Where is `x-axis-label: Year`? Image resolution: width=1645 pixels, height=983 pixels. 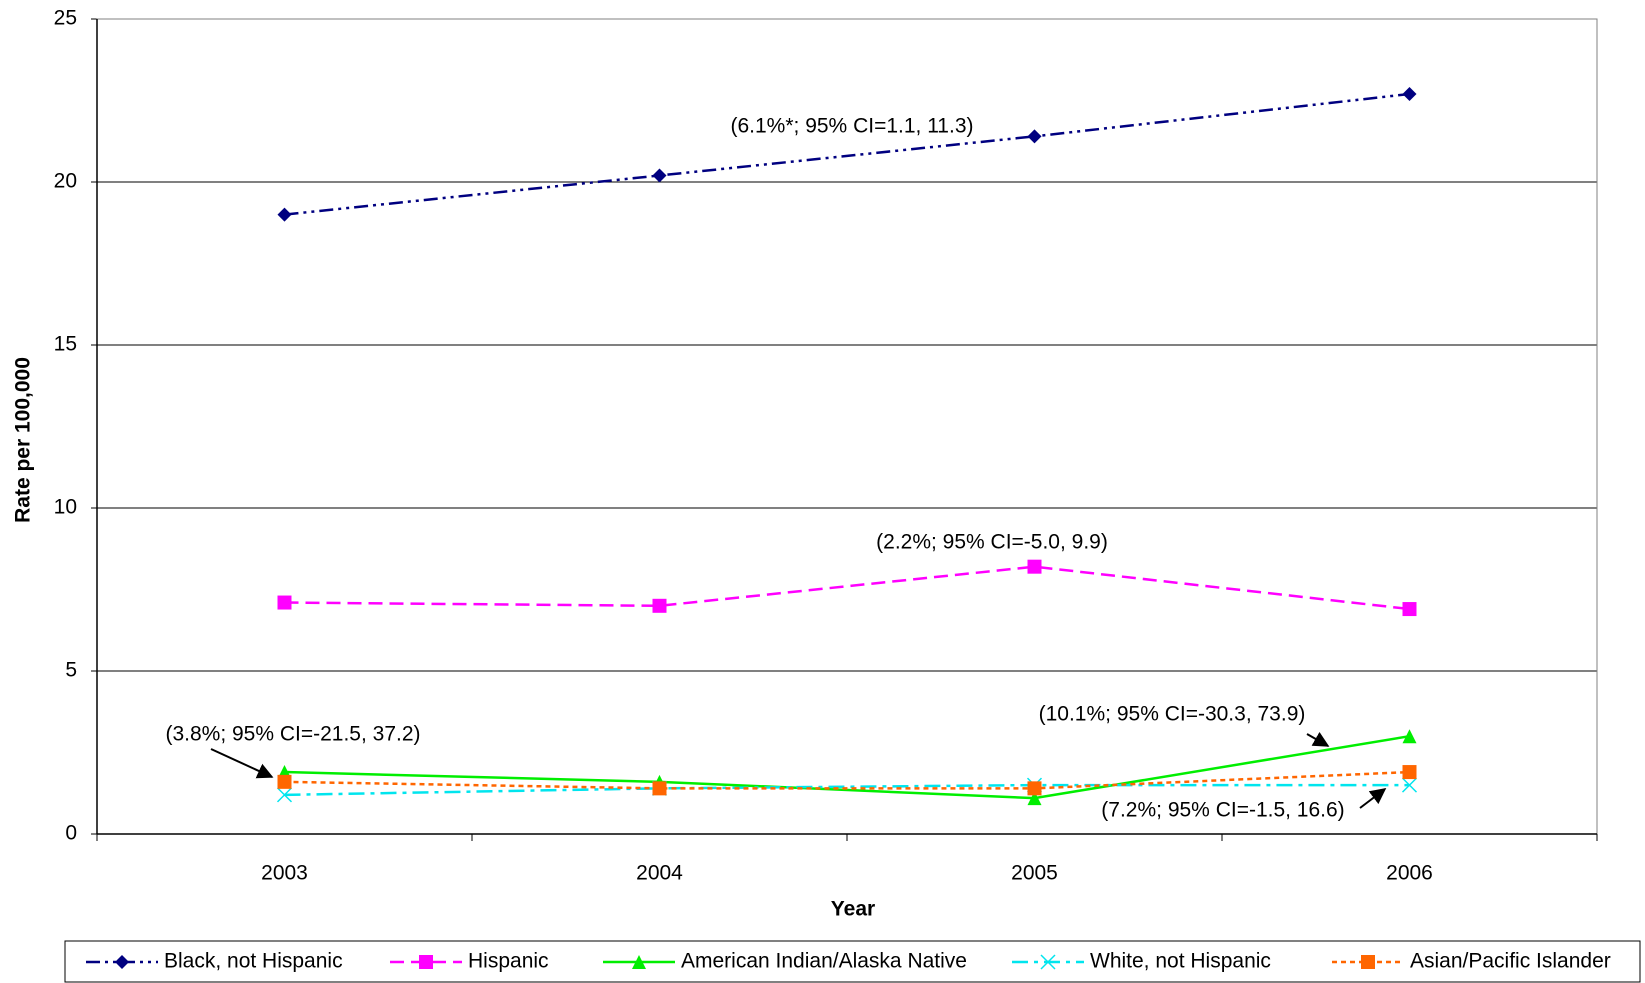
x-axis-label: Year is located at coordinates (853, 909).